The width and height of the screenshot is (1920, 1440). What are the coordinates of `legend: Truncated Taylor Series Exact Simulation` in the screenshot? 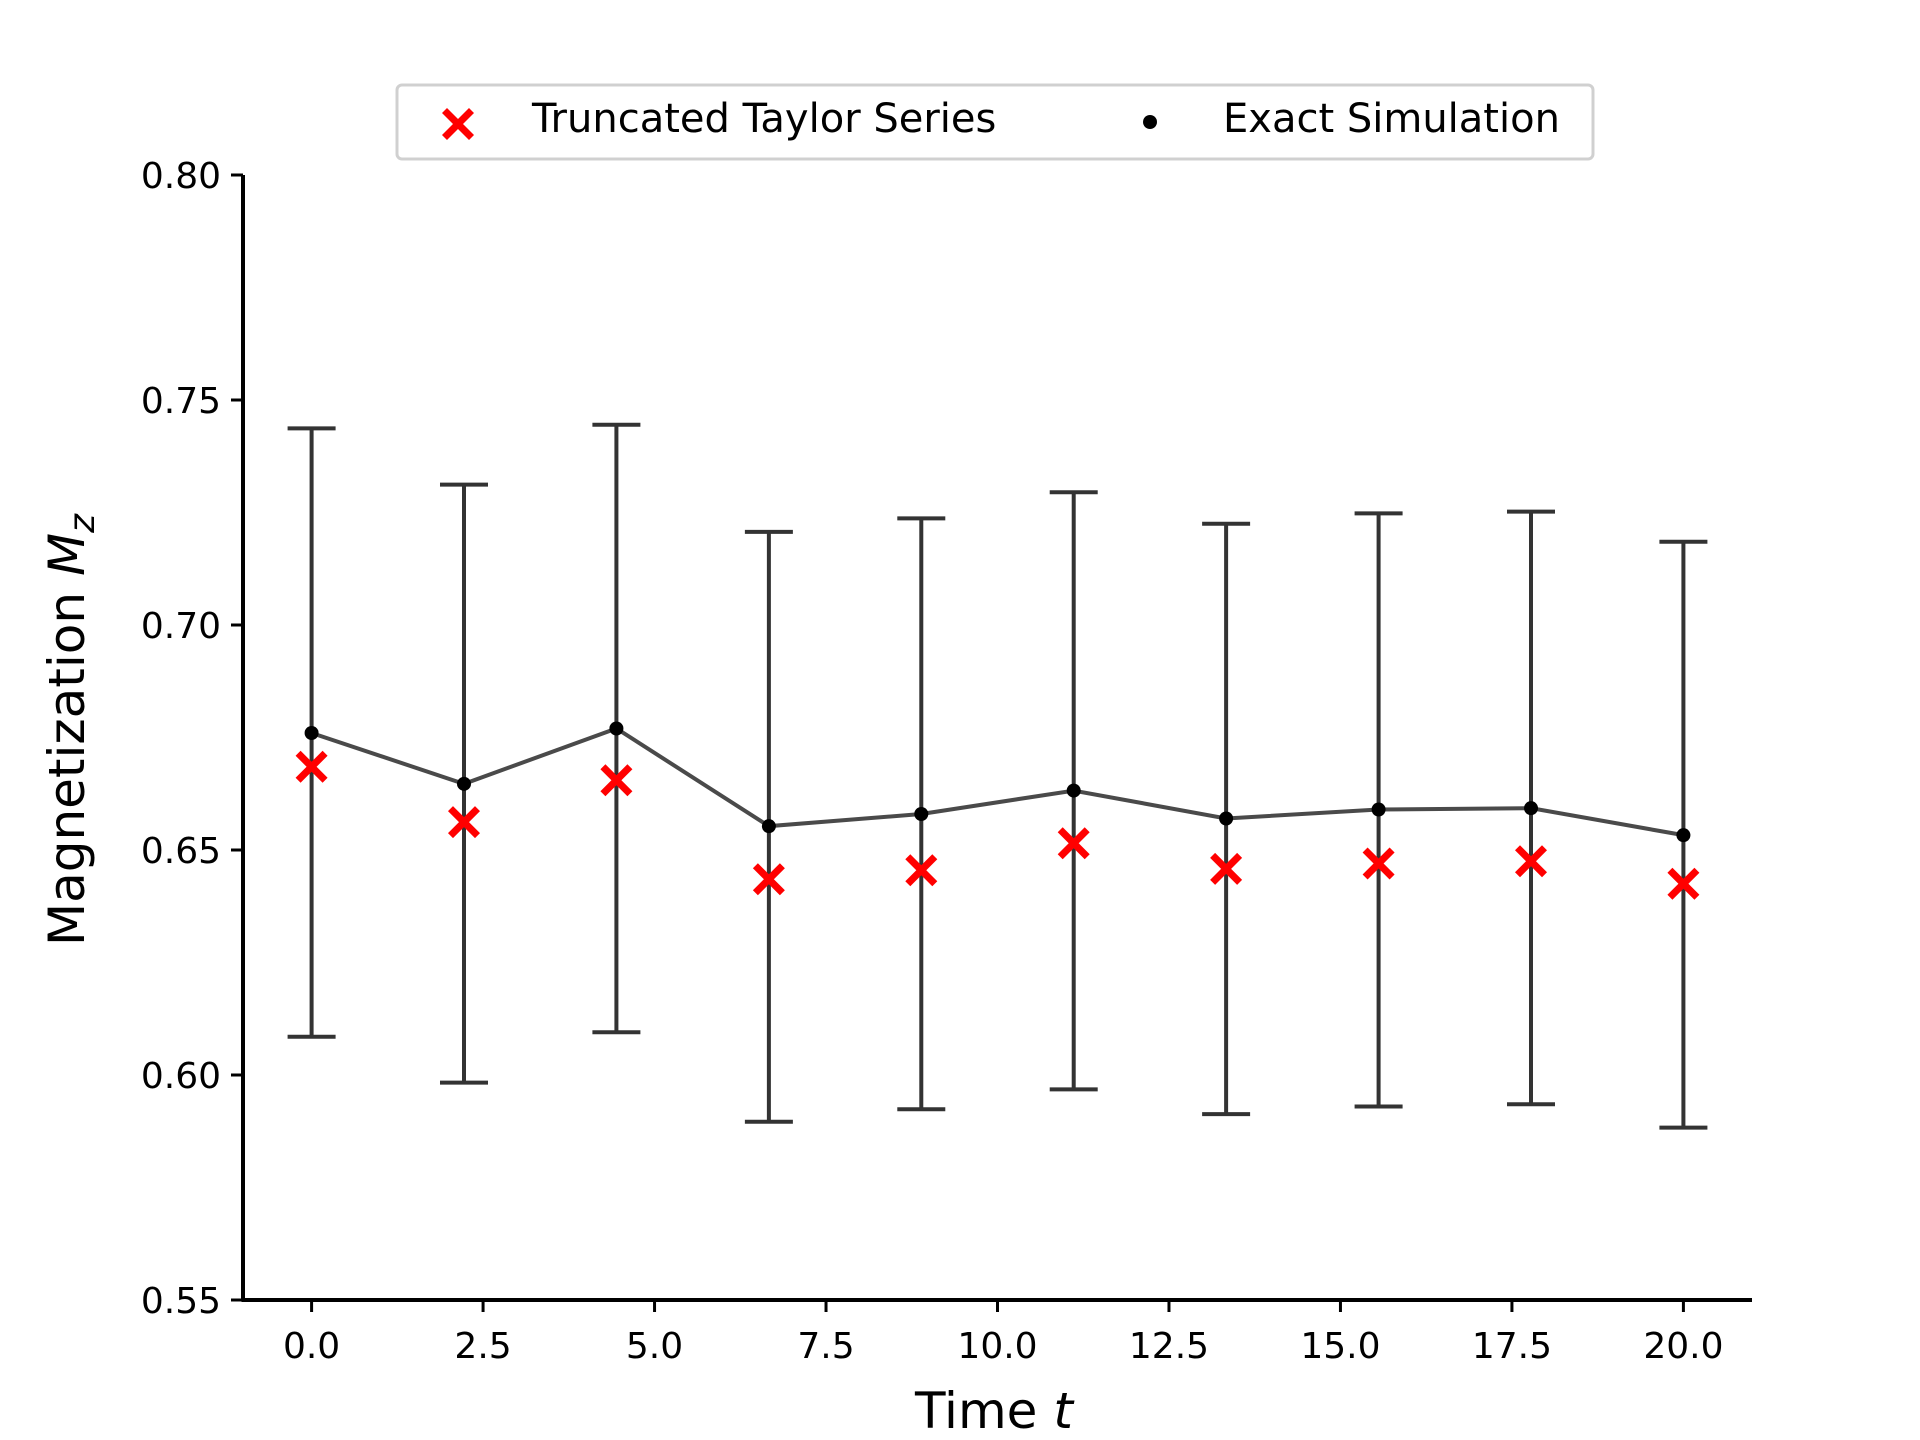 It's located at (995, 122).